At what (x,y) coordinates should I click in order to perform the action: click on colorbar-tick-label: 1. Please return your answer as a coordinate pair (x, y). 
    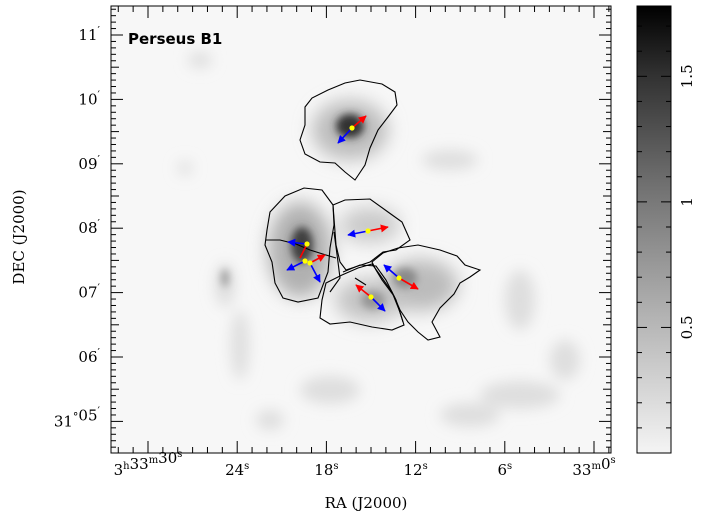
    Looking at the image, I should click on (687, 202).